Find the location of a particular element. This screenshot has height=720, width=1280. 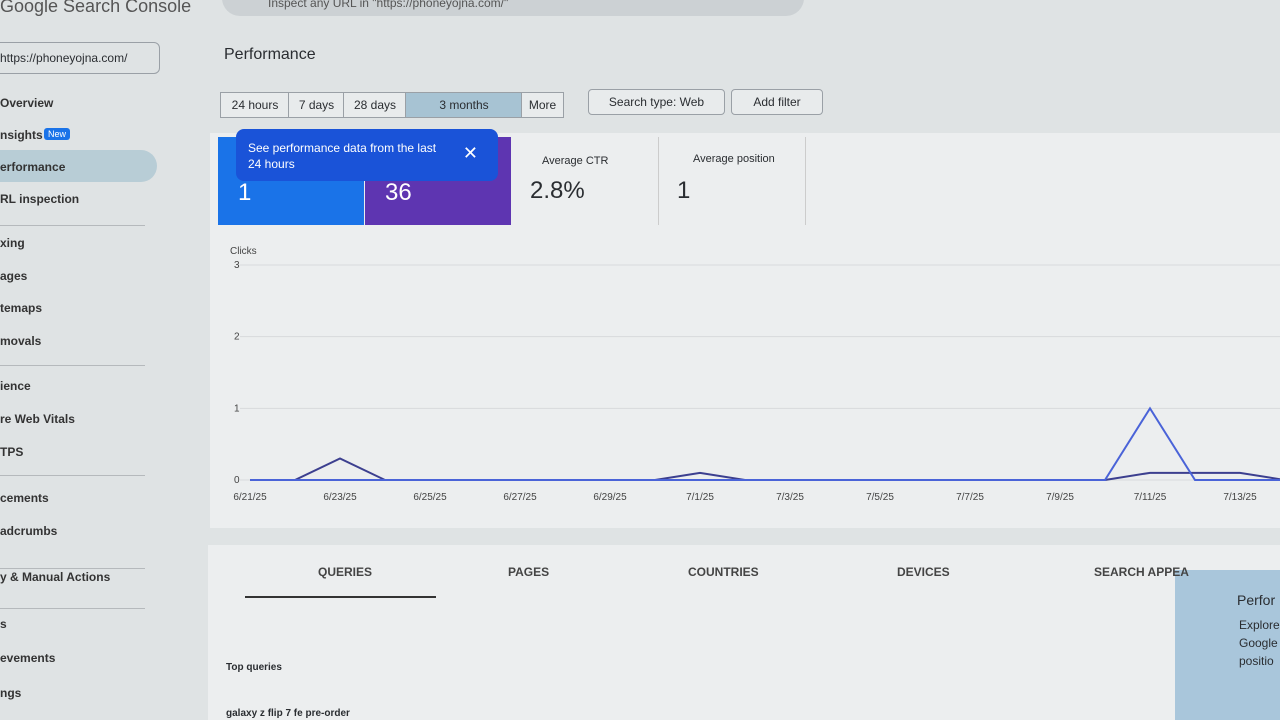

table-row: galaxy z flip 7 fe pre-order is located at coordinates (288, 713).